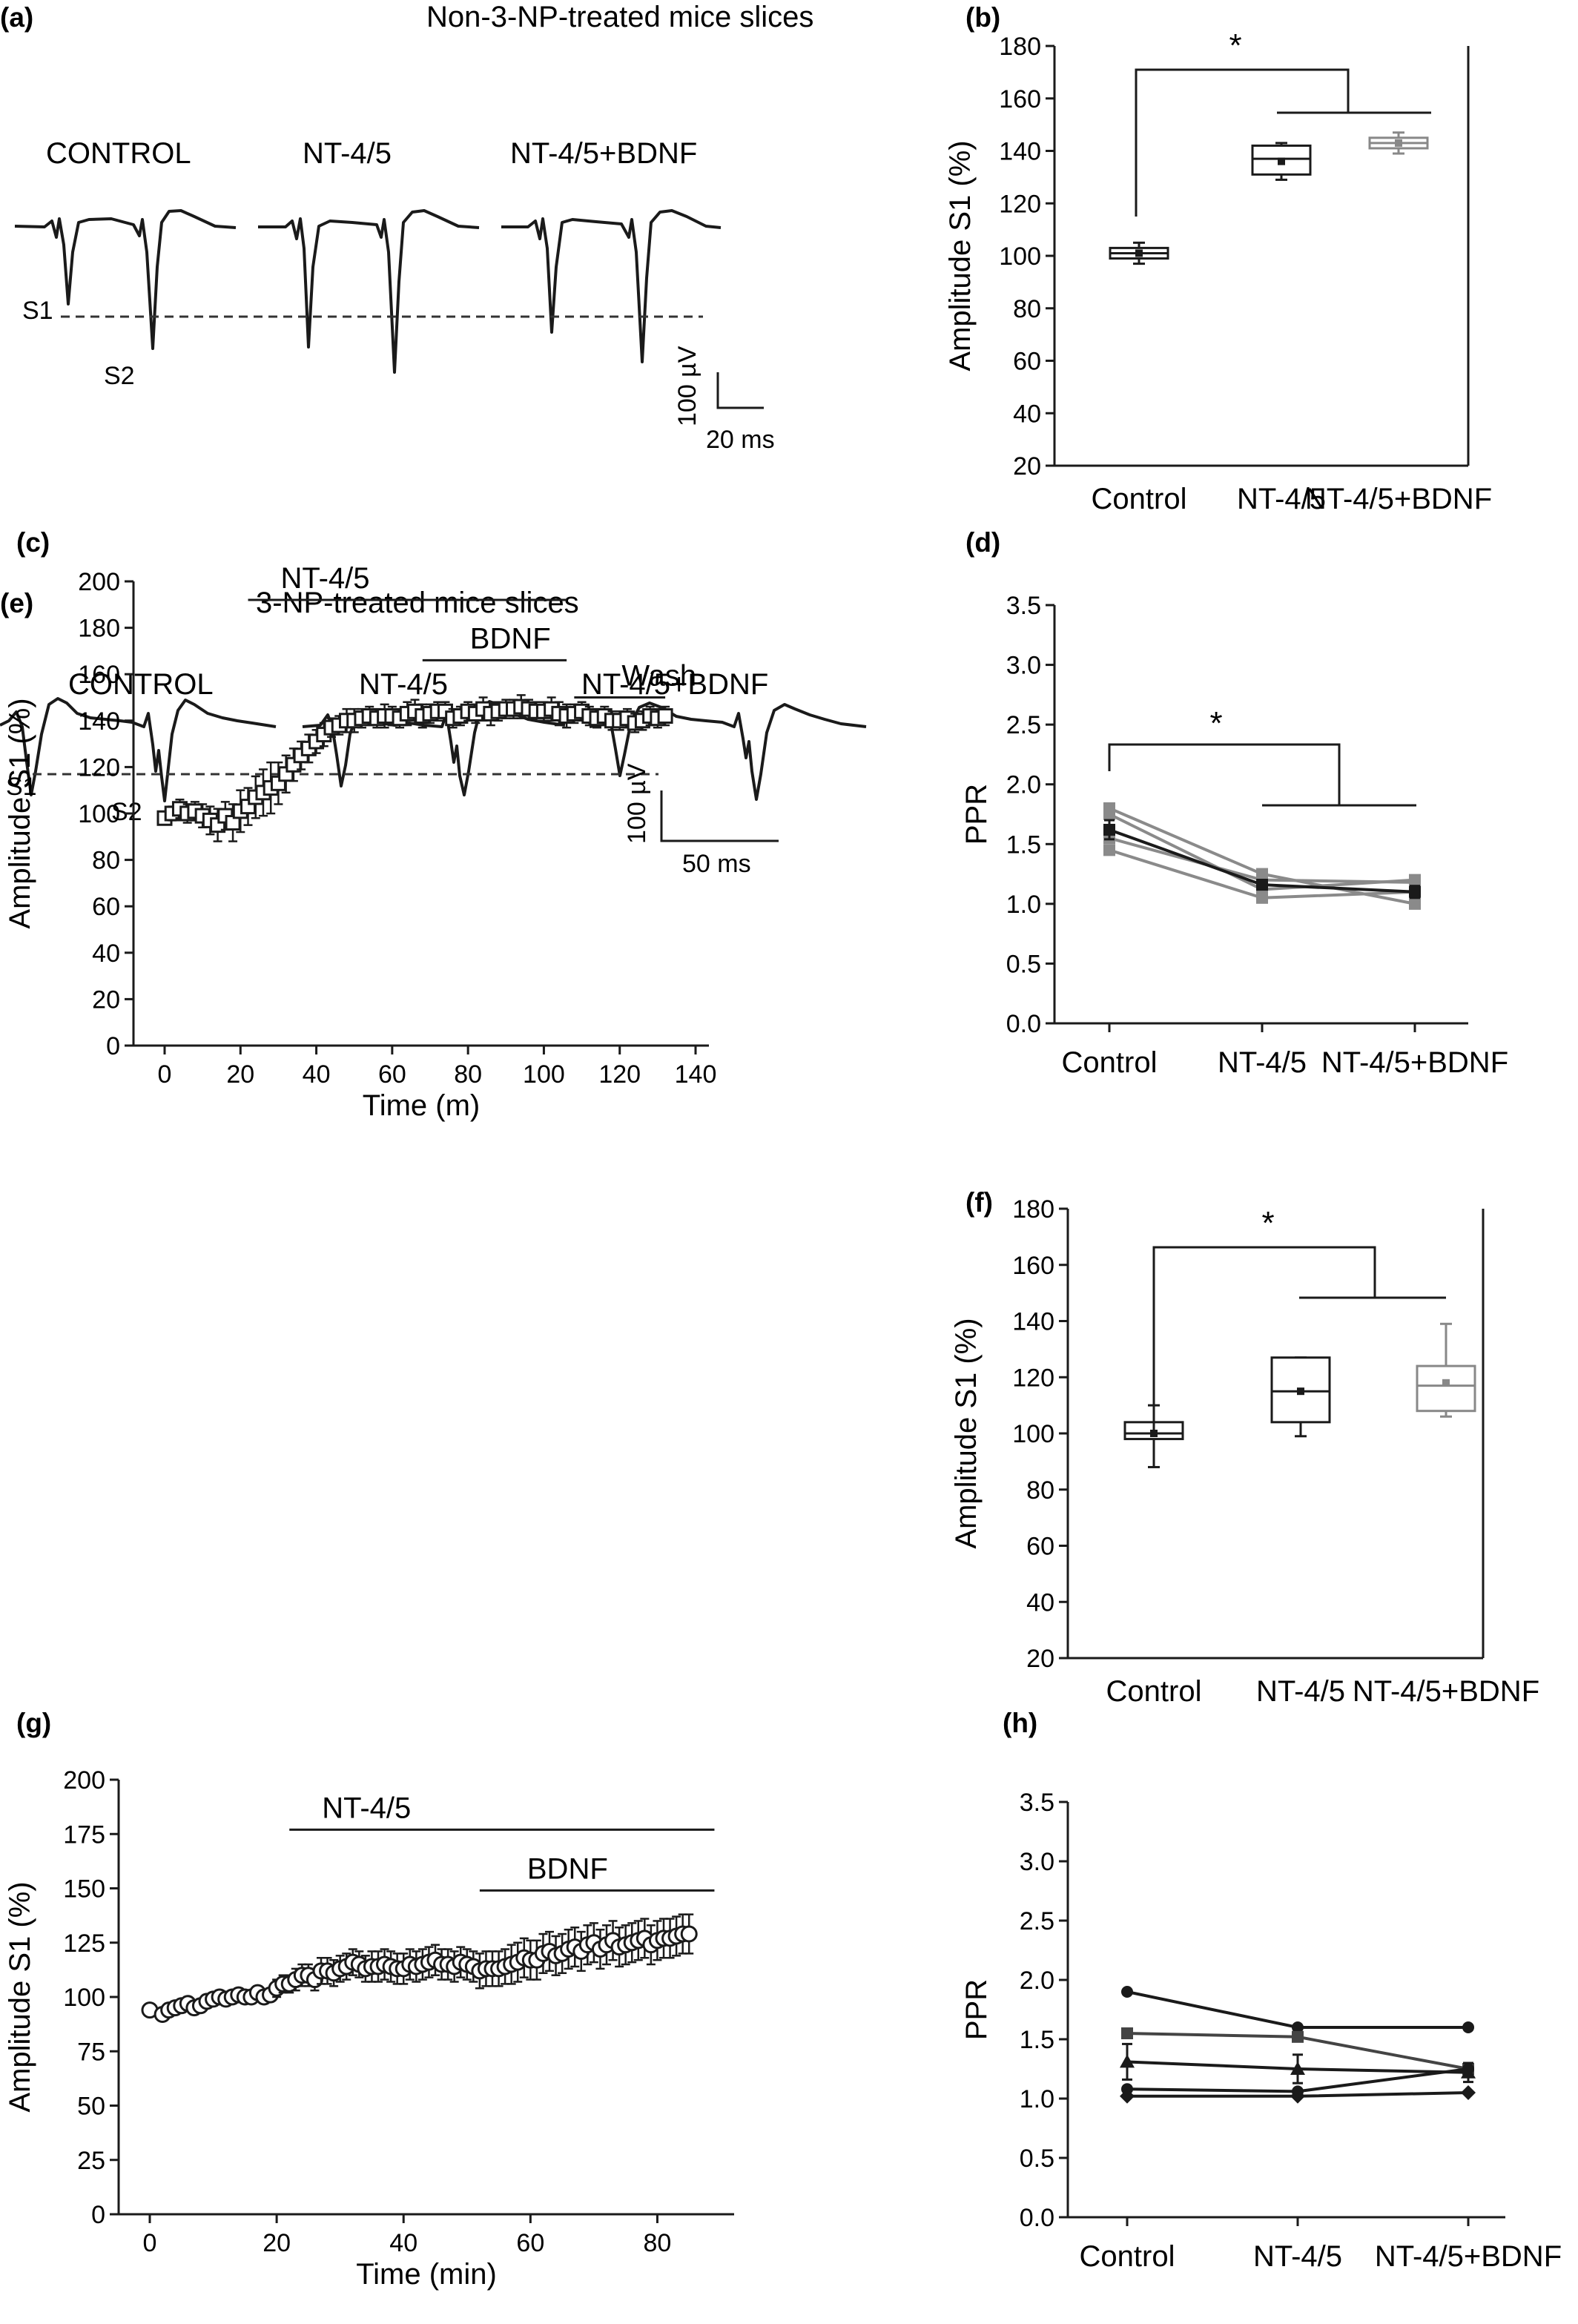 This screenshot has width=1578, height=2324. What do you see at coordinates (1037, 1921) in the screenshot?
I see `y-tick-label: 2.5` at bounding box center [1037, 1921].